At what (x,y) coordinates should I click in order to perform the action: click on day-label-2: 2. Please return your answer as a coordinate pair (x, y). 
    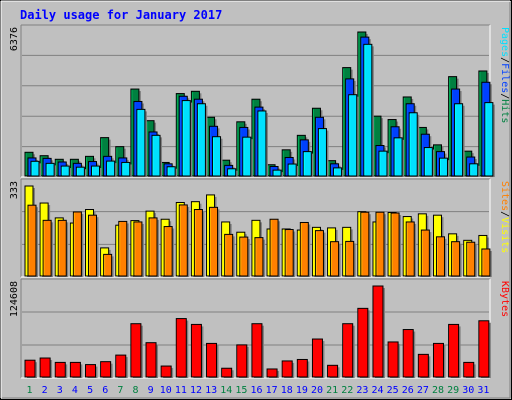
    Looking at the image, I should click on (45, 390).